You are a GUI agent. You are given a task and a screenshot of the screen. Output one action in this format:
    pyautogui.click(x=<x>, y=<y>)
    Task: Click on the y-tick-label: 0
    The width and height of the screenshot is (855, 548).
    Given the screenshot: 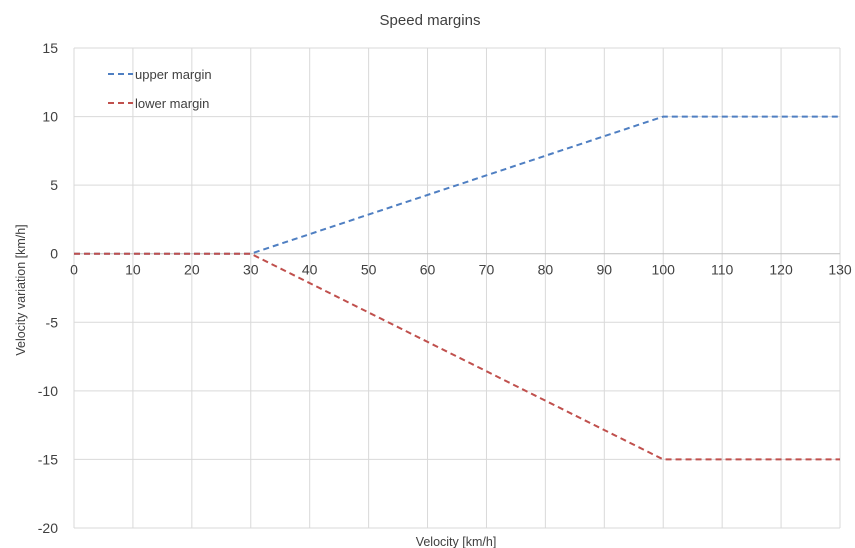 What is the action you would take?
    pyautogui.click(x=54, y=254)
    